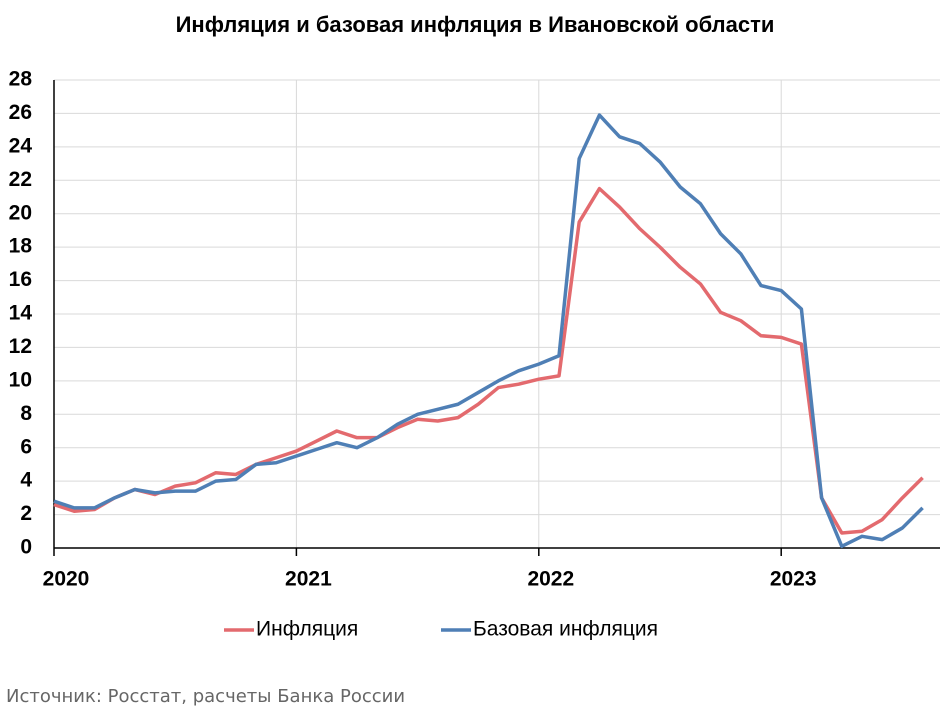 This screenshot has height=712, width=950. Describe the element at coordinates (26, 513) in the screenshot. I see `y-tick-label: 2` at that location.